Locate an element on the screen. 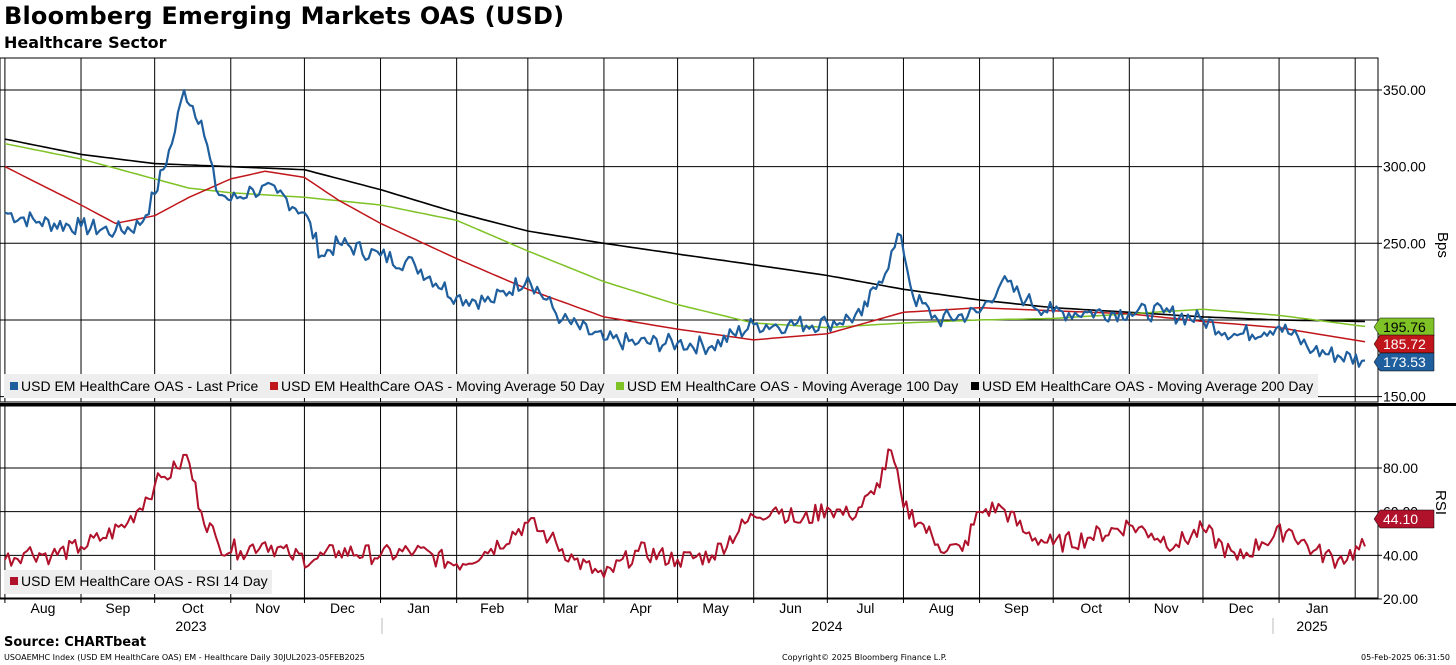 This screenshot has height=665, width=1456. end-tag-ma50: 185.72 is located at coordinates (1404, 344).